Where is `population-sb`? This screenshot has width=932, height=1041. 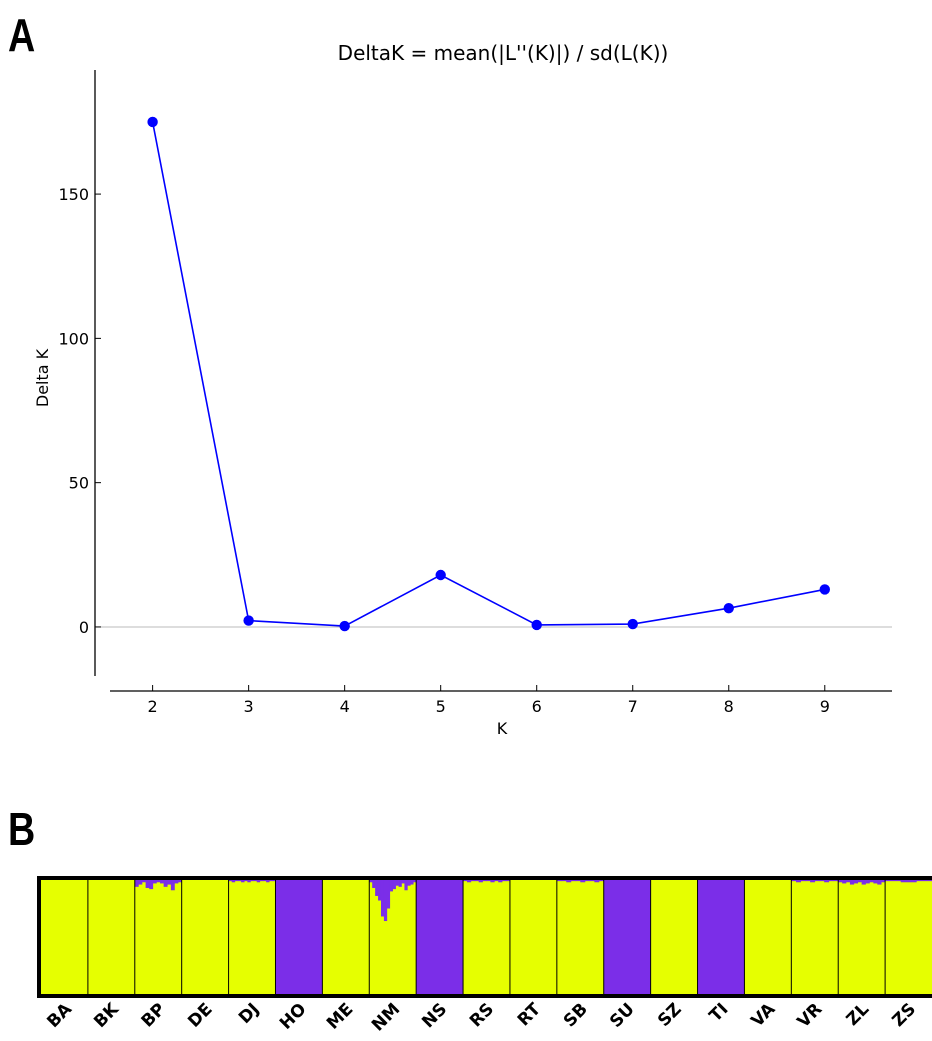 population-sb is located at coordinates (580, 937).